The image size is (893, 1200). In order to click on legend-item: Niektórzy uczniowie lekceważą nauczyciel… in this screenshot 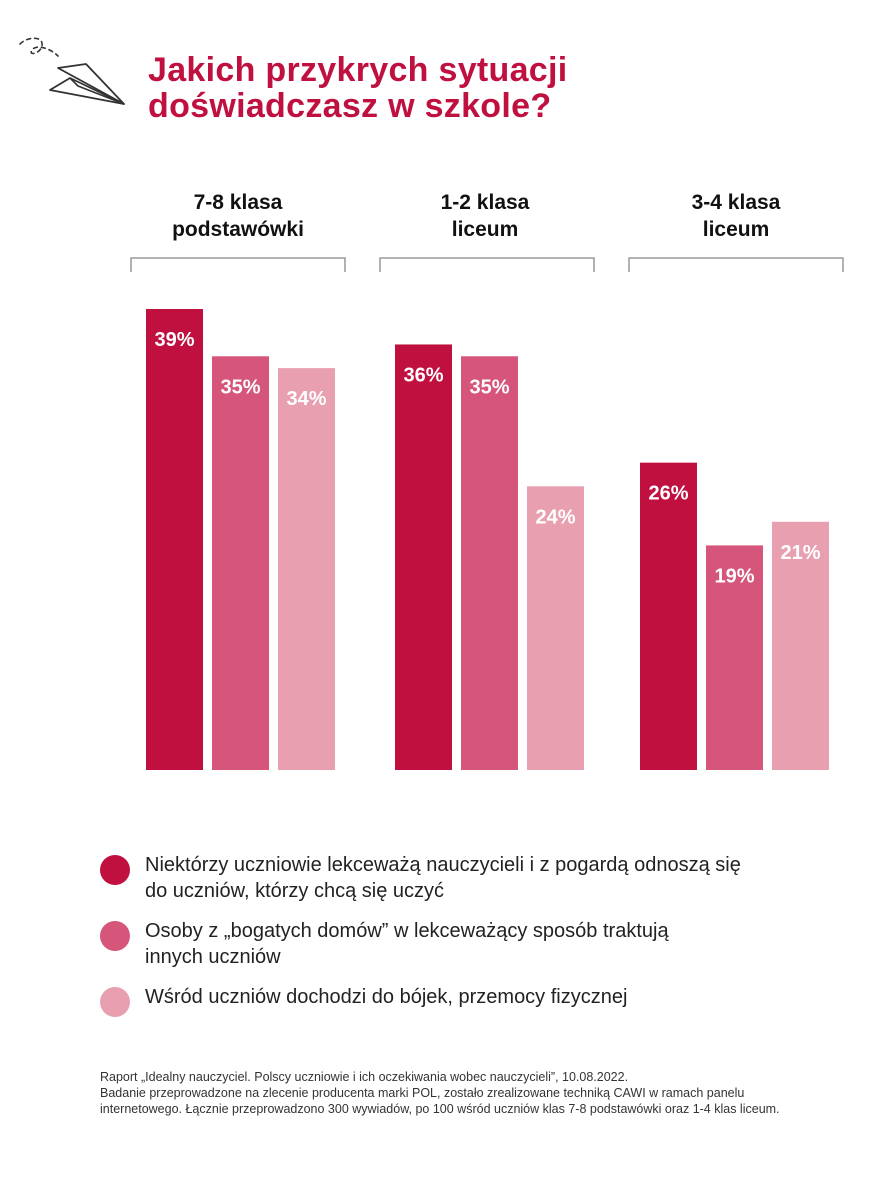, I will do `click(460, 878)`.